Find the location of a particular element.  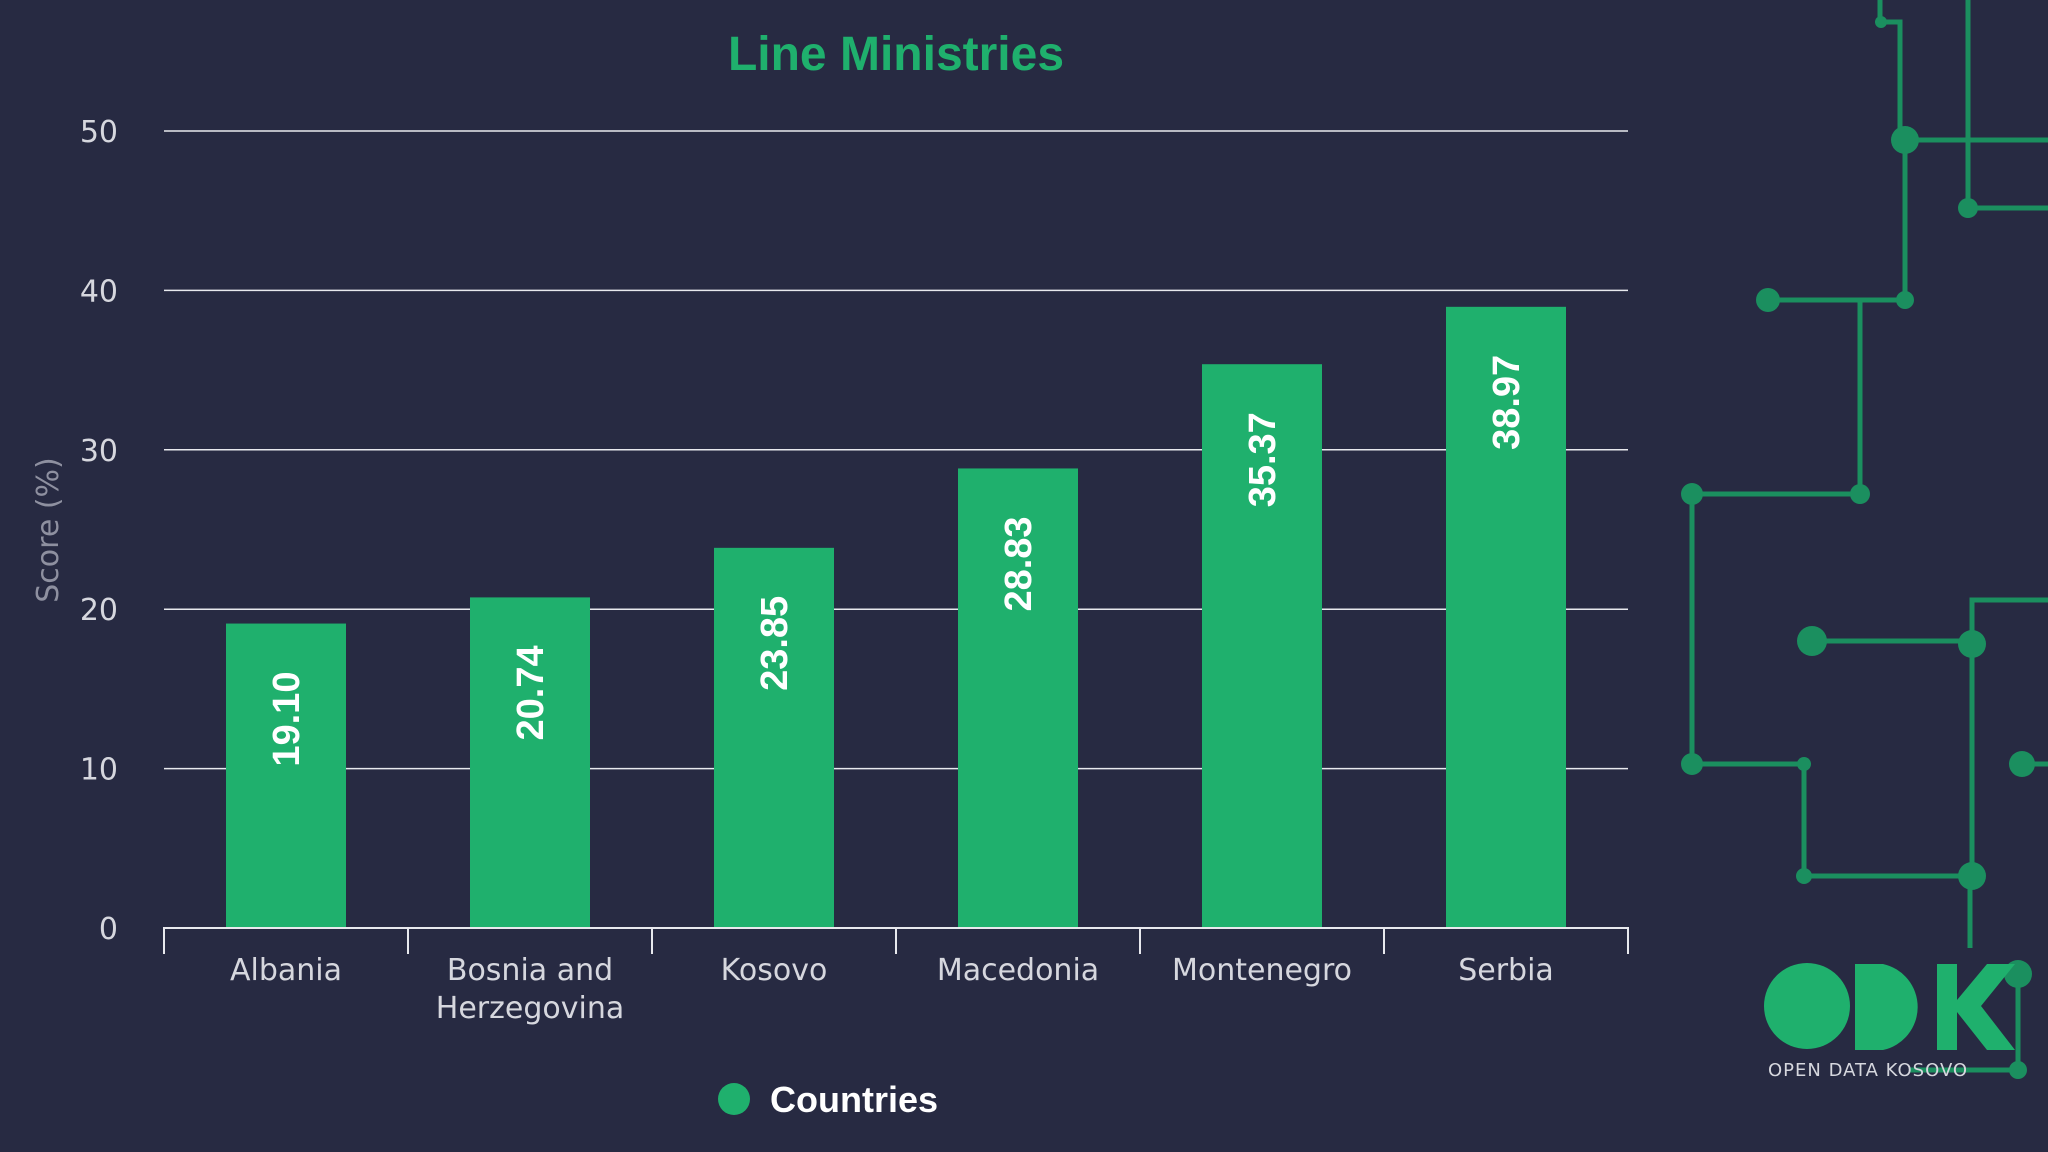

odk-logo-caption: OPEN DATA KOSOVO is located at coordinates (1868, 1070).